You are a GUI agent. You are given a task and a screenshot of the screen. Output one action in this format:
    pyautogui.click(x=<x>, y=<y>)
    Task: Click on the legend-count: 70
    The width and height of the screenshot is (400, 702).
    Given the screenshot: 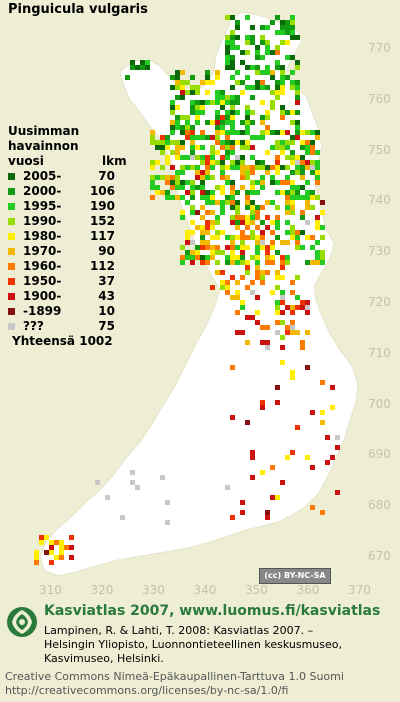 What is the action you would take?
    pyautogui.click(x=106, y=176)
    